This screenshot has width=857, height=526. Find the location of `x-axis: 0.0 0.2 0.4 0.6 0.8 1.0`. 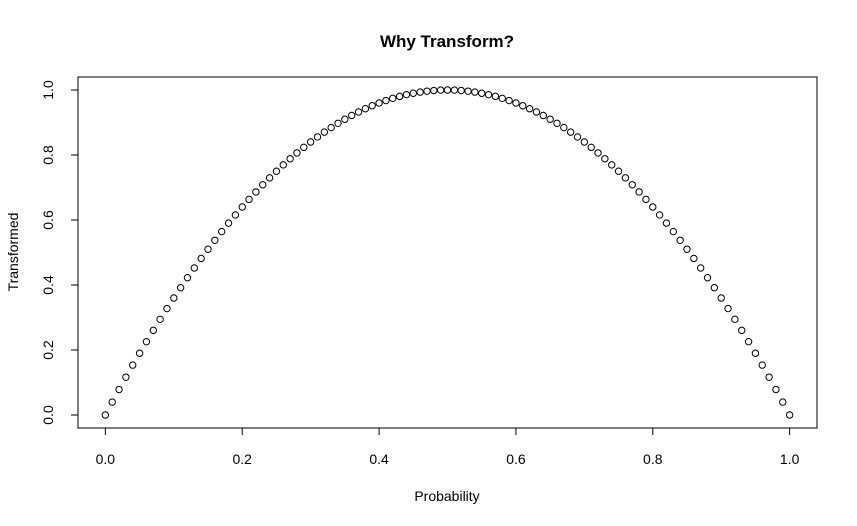

x-axis: 0.0 0.2 0.4 0.6 0.8 1.0 is located at coordinates (448, 447).